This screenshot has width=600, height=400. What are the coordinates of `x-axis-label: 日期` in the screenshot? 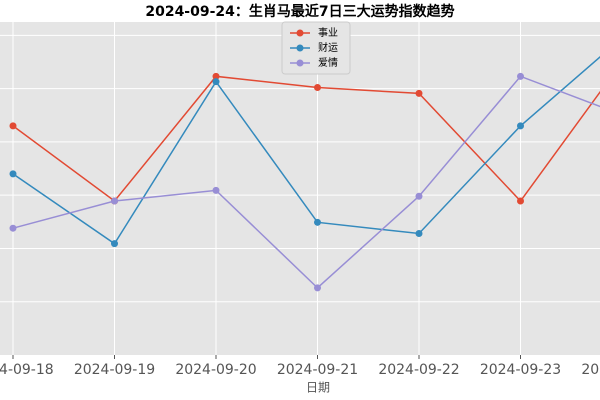 It's located at (318, 388).